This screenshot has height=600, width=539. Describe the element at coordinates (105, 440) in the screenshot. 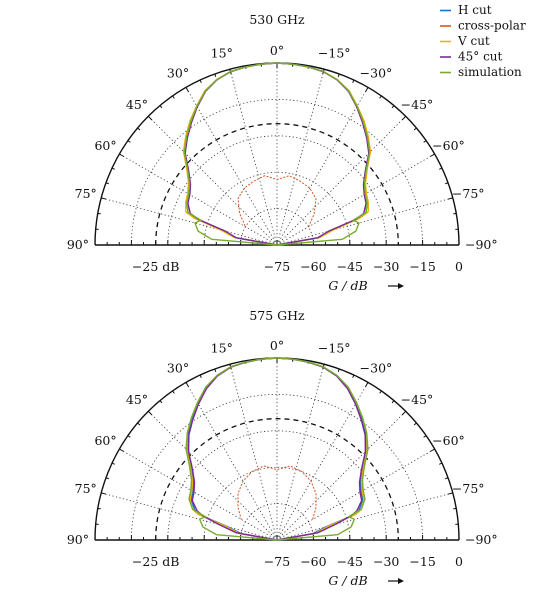

I see `angle-tick-label: 60°` at that location.